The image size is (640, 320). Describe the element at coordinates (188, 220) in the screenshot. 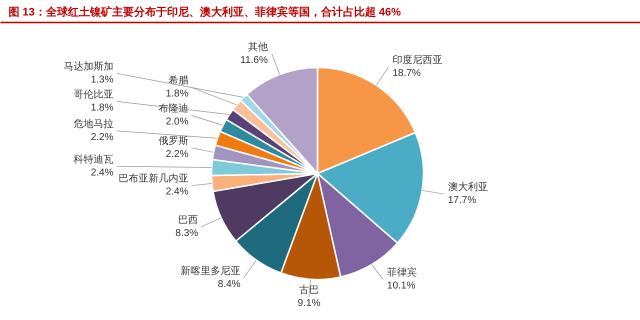

I see `slice-label: 巴西` at that location.